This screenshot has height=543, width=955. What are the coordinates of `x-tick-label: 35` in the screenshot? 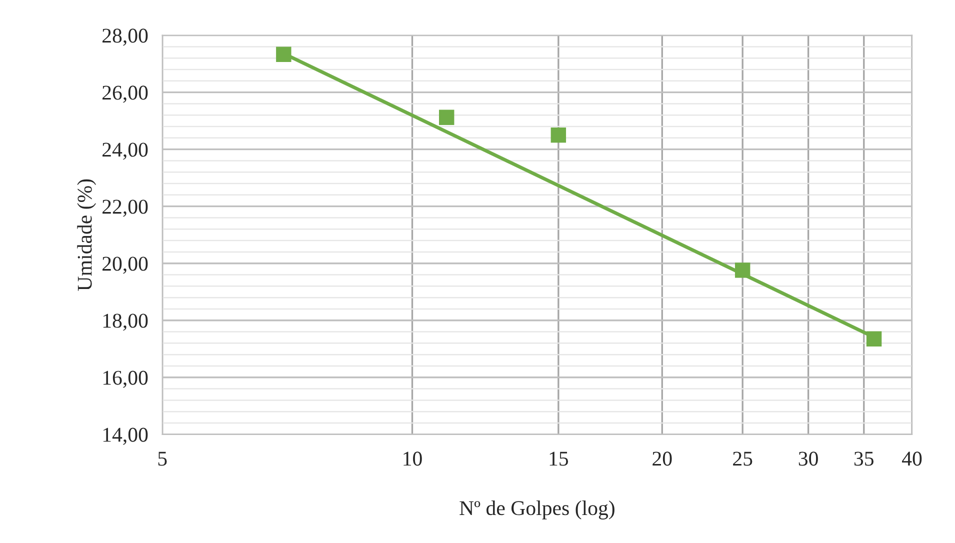 It's located at (864, 459).